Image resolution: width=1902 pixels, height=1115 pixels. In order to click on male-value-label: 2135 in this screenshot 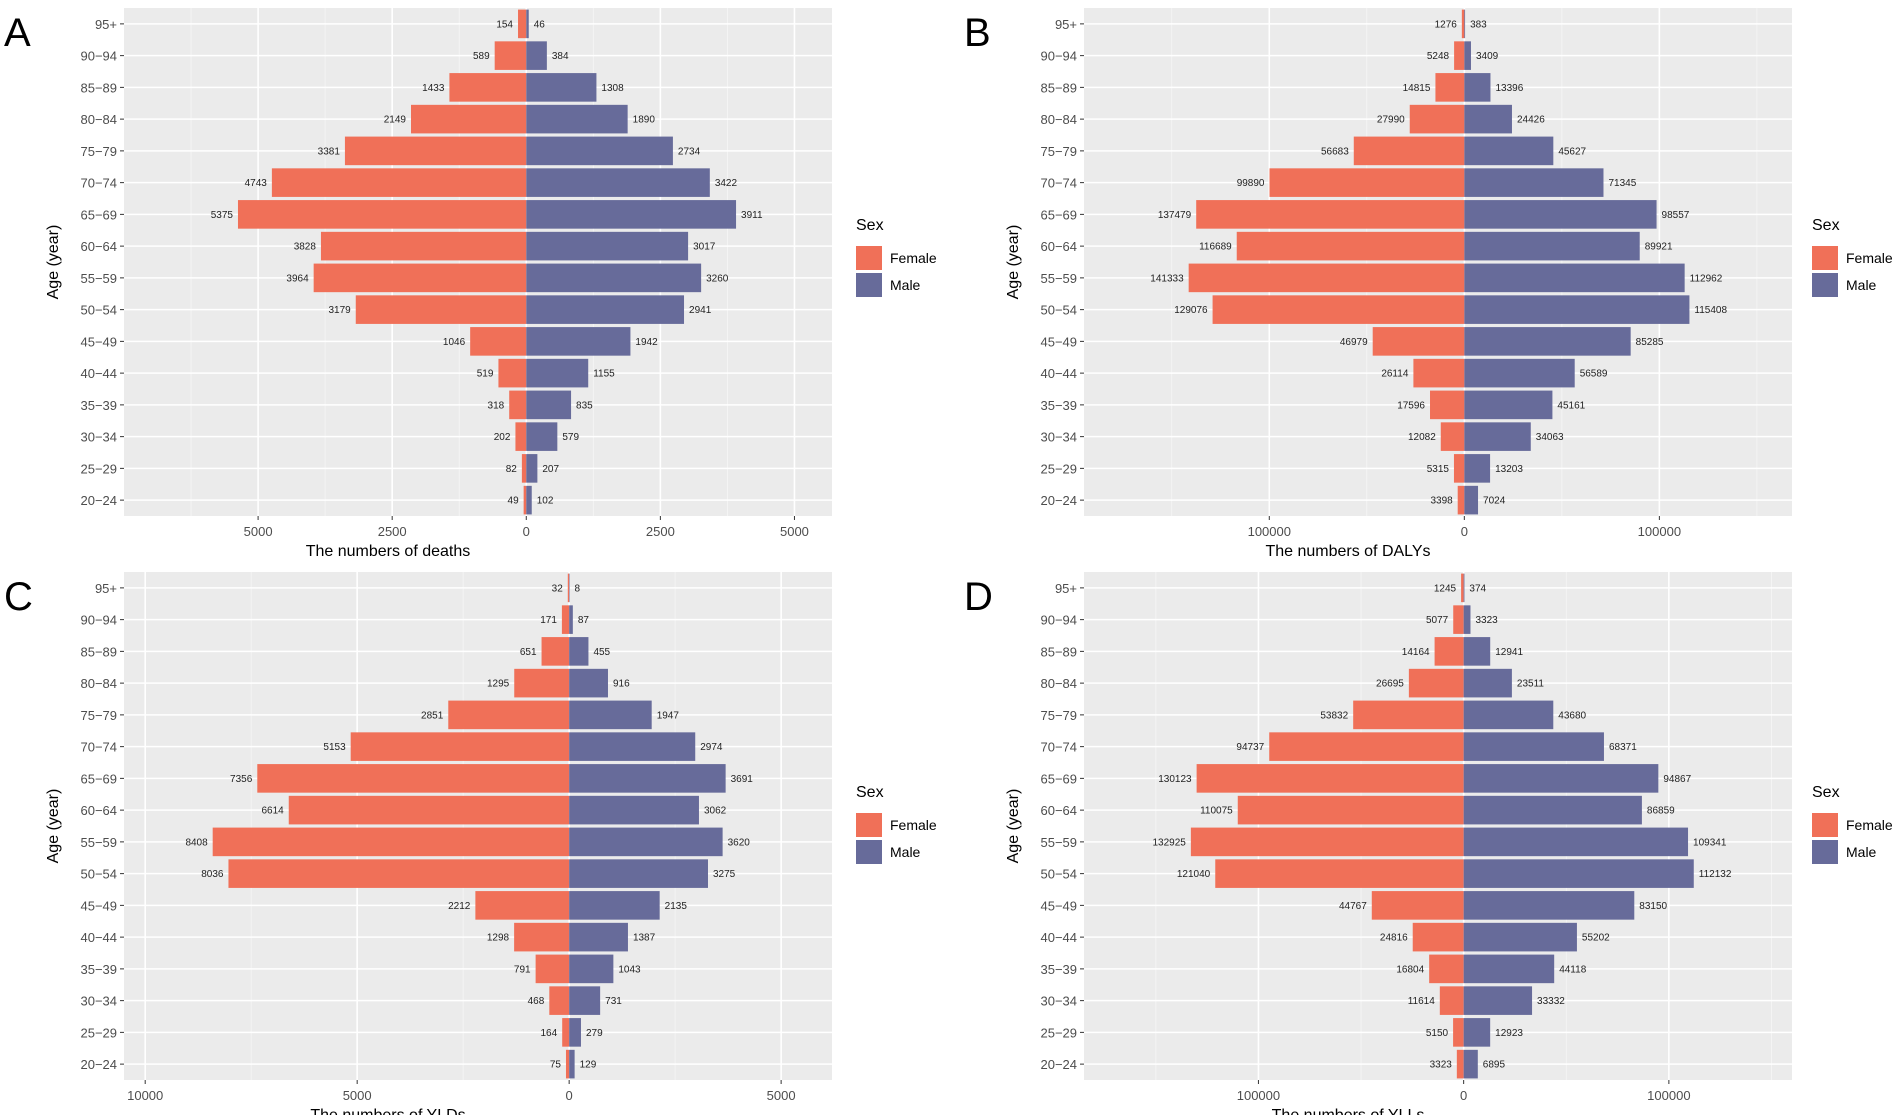, I will do `click(676, 906)`.